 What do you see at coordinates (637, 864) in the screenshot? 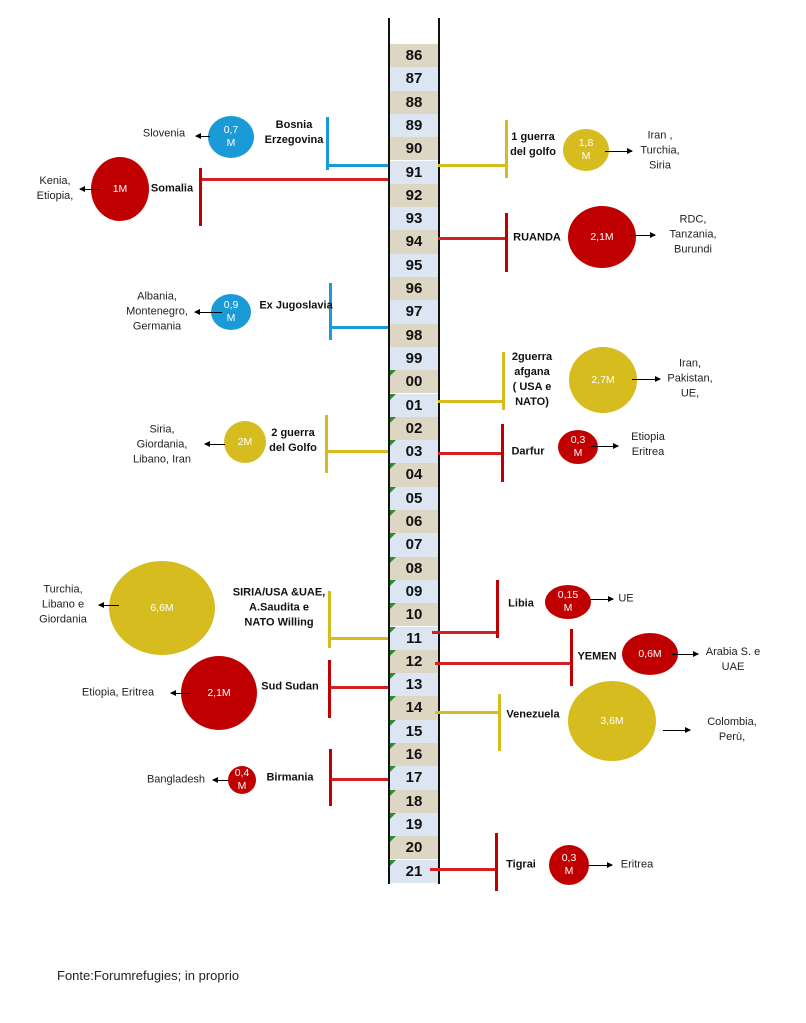
I see `destination-countries: Eritrea` at bounding box center [637, 864].